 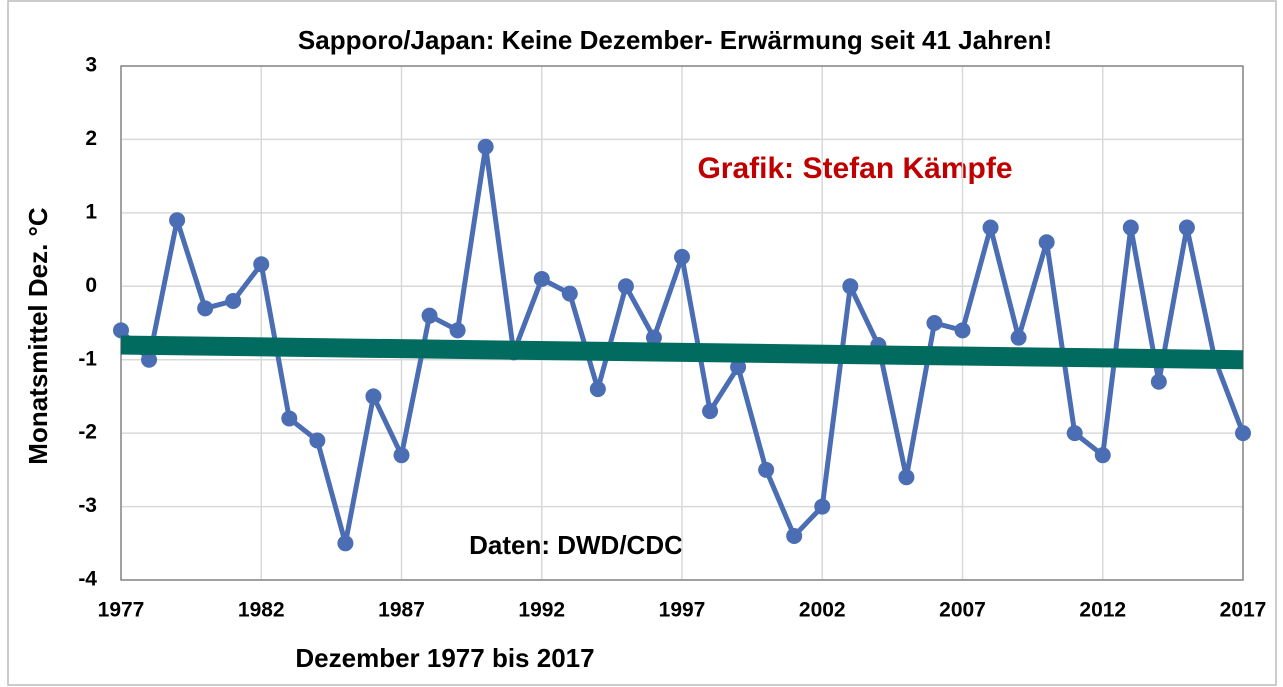 What do you see at coordinates (38, 336) in the screenshot?
I see `y-axis-label: Monatsmittel Dez. °C` at bounding box center [38, 336].